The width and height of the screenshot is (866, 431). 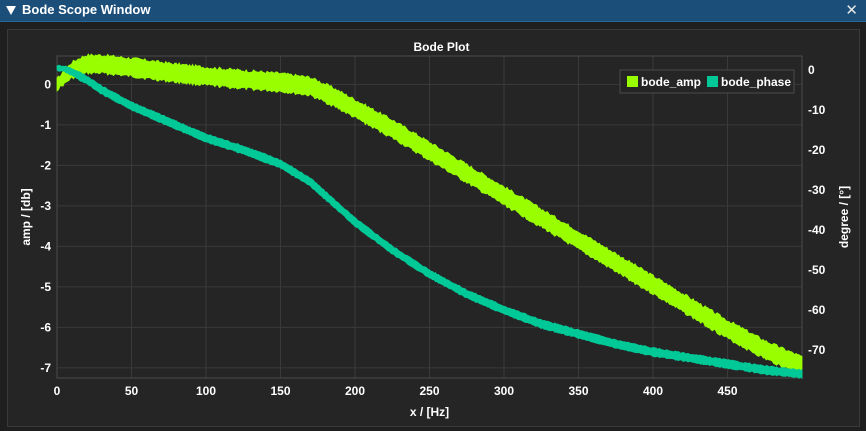 I want to click on y-right-tick-label: 0, so click(x=811, y=70).